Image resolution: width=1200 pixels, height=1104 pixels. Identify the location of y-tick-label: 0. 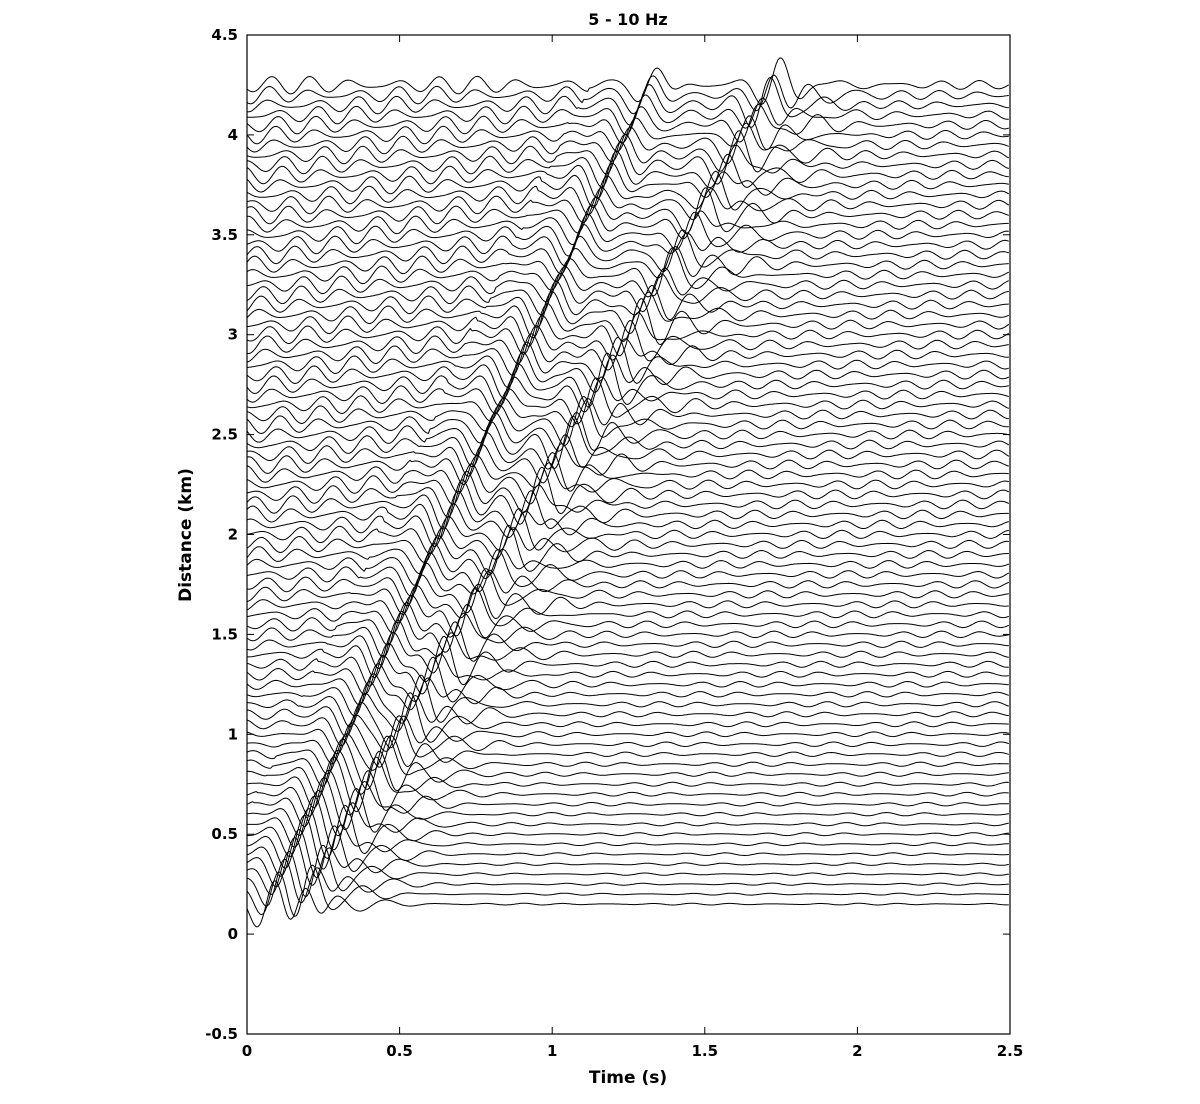
(233, 934).